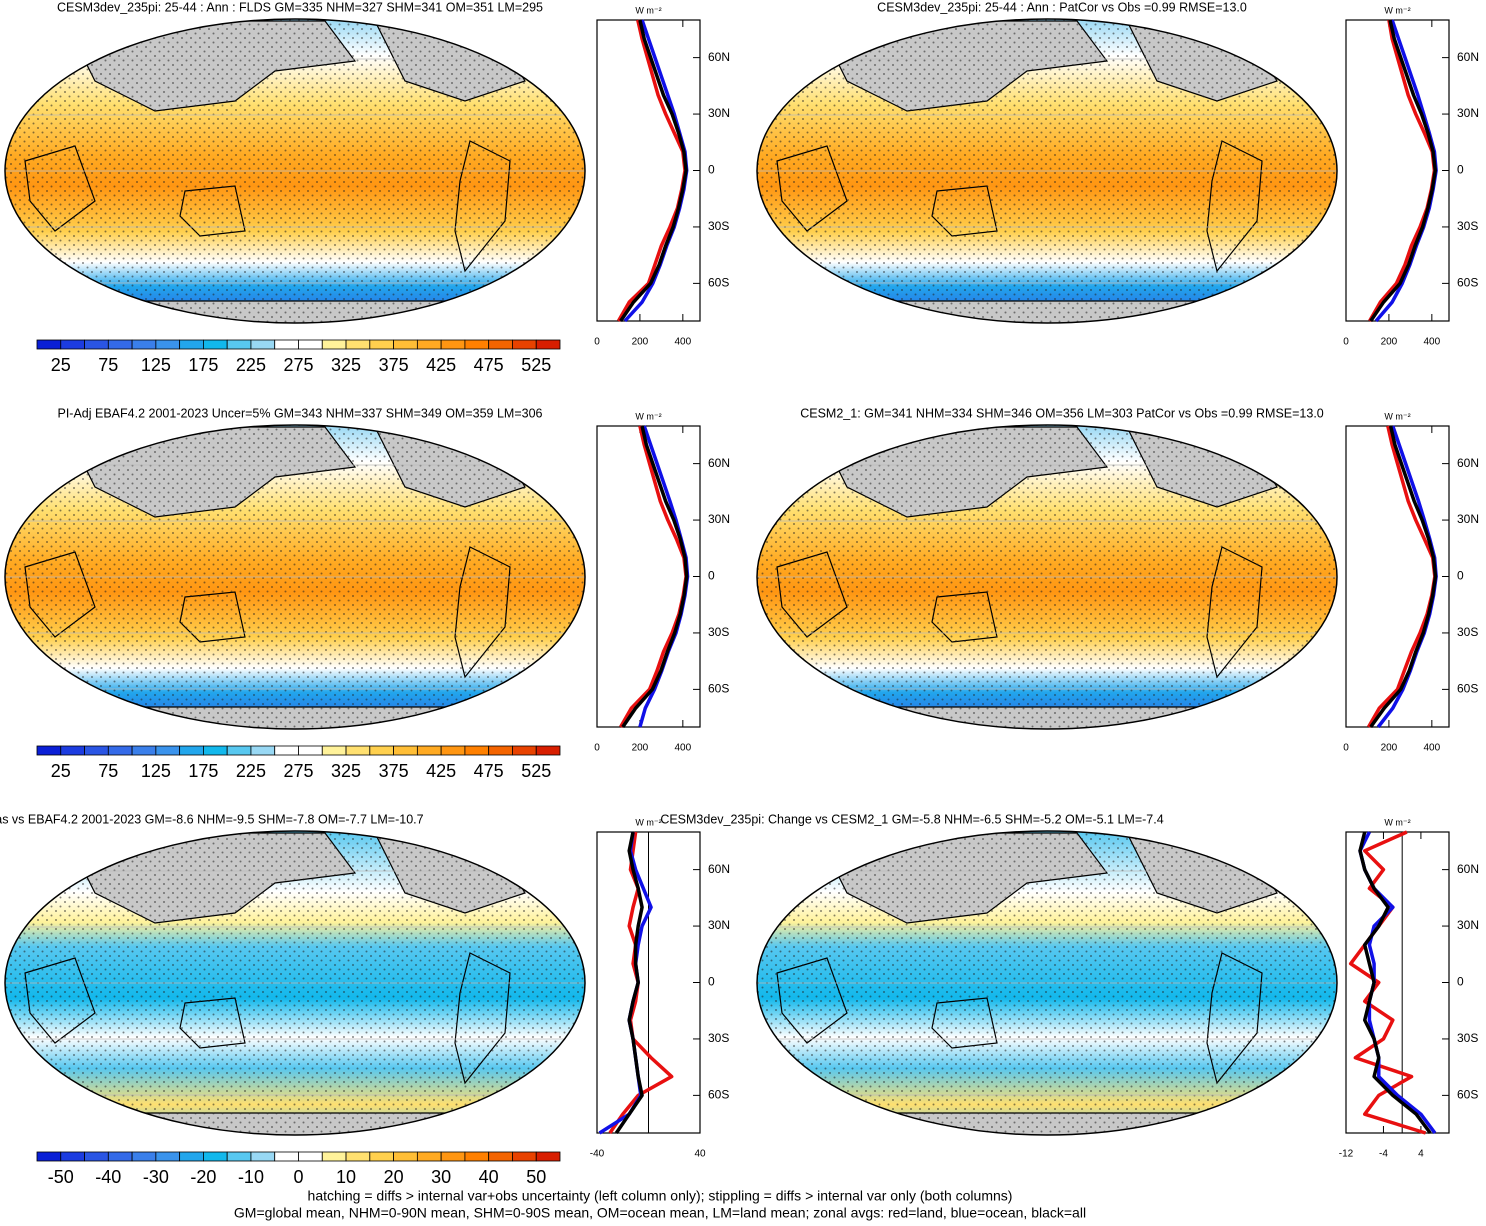 The width and height of the screenshot is (1486, 1226). I want to click on colorbar-label: -10, so click(251, 1177).